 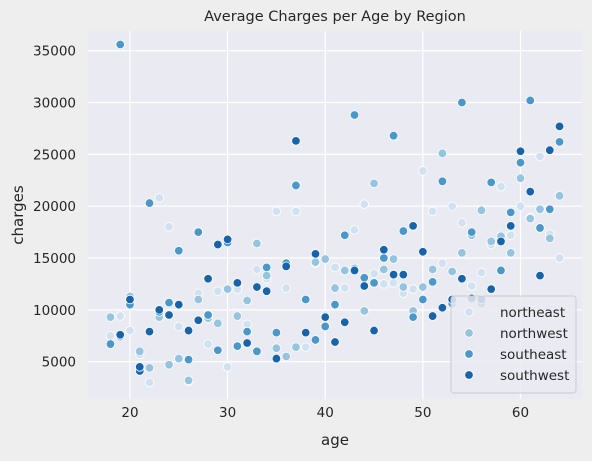 What do you see at coordinates (520, 413) in the screenshot?
I see `x-tick-label: 60` at bounding box center [520, 413].